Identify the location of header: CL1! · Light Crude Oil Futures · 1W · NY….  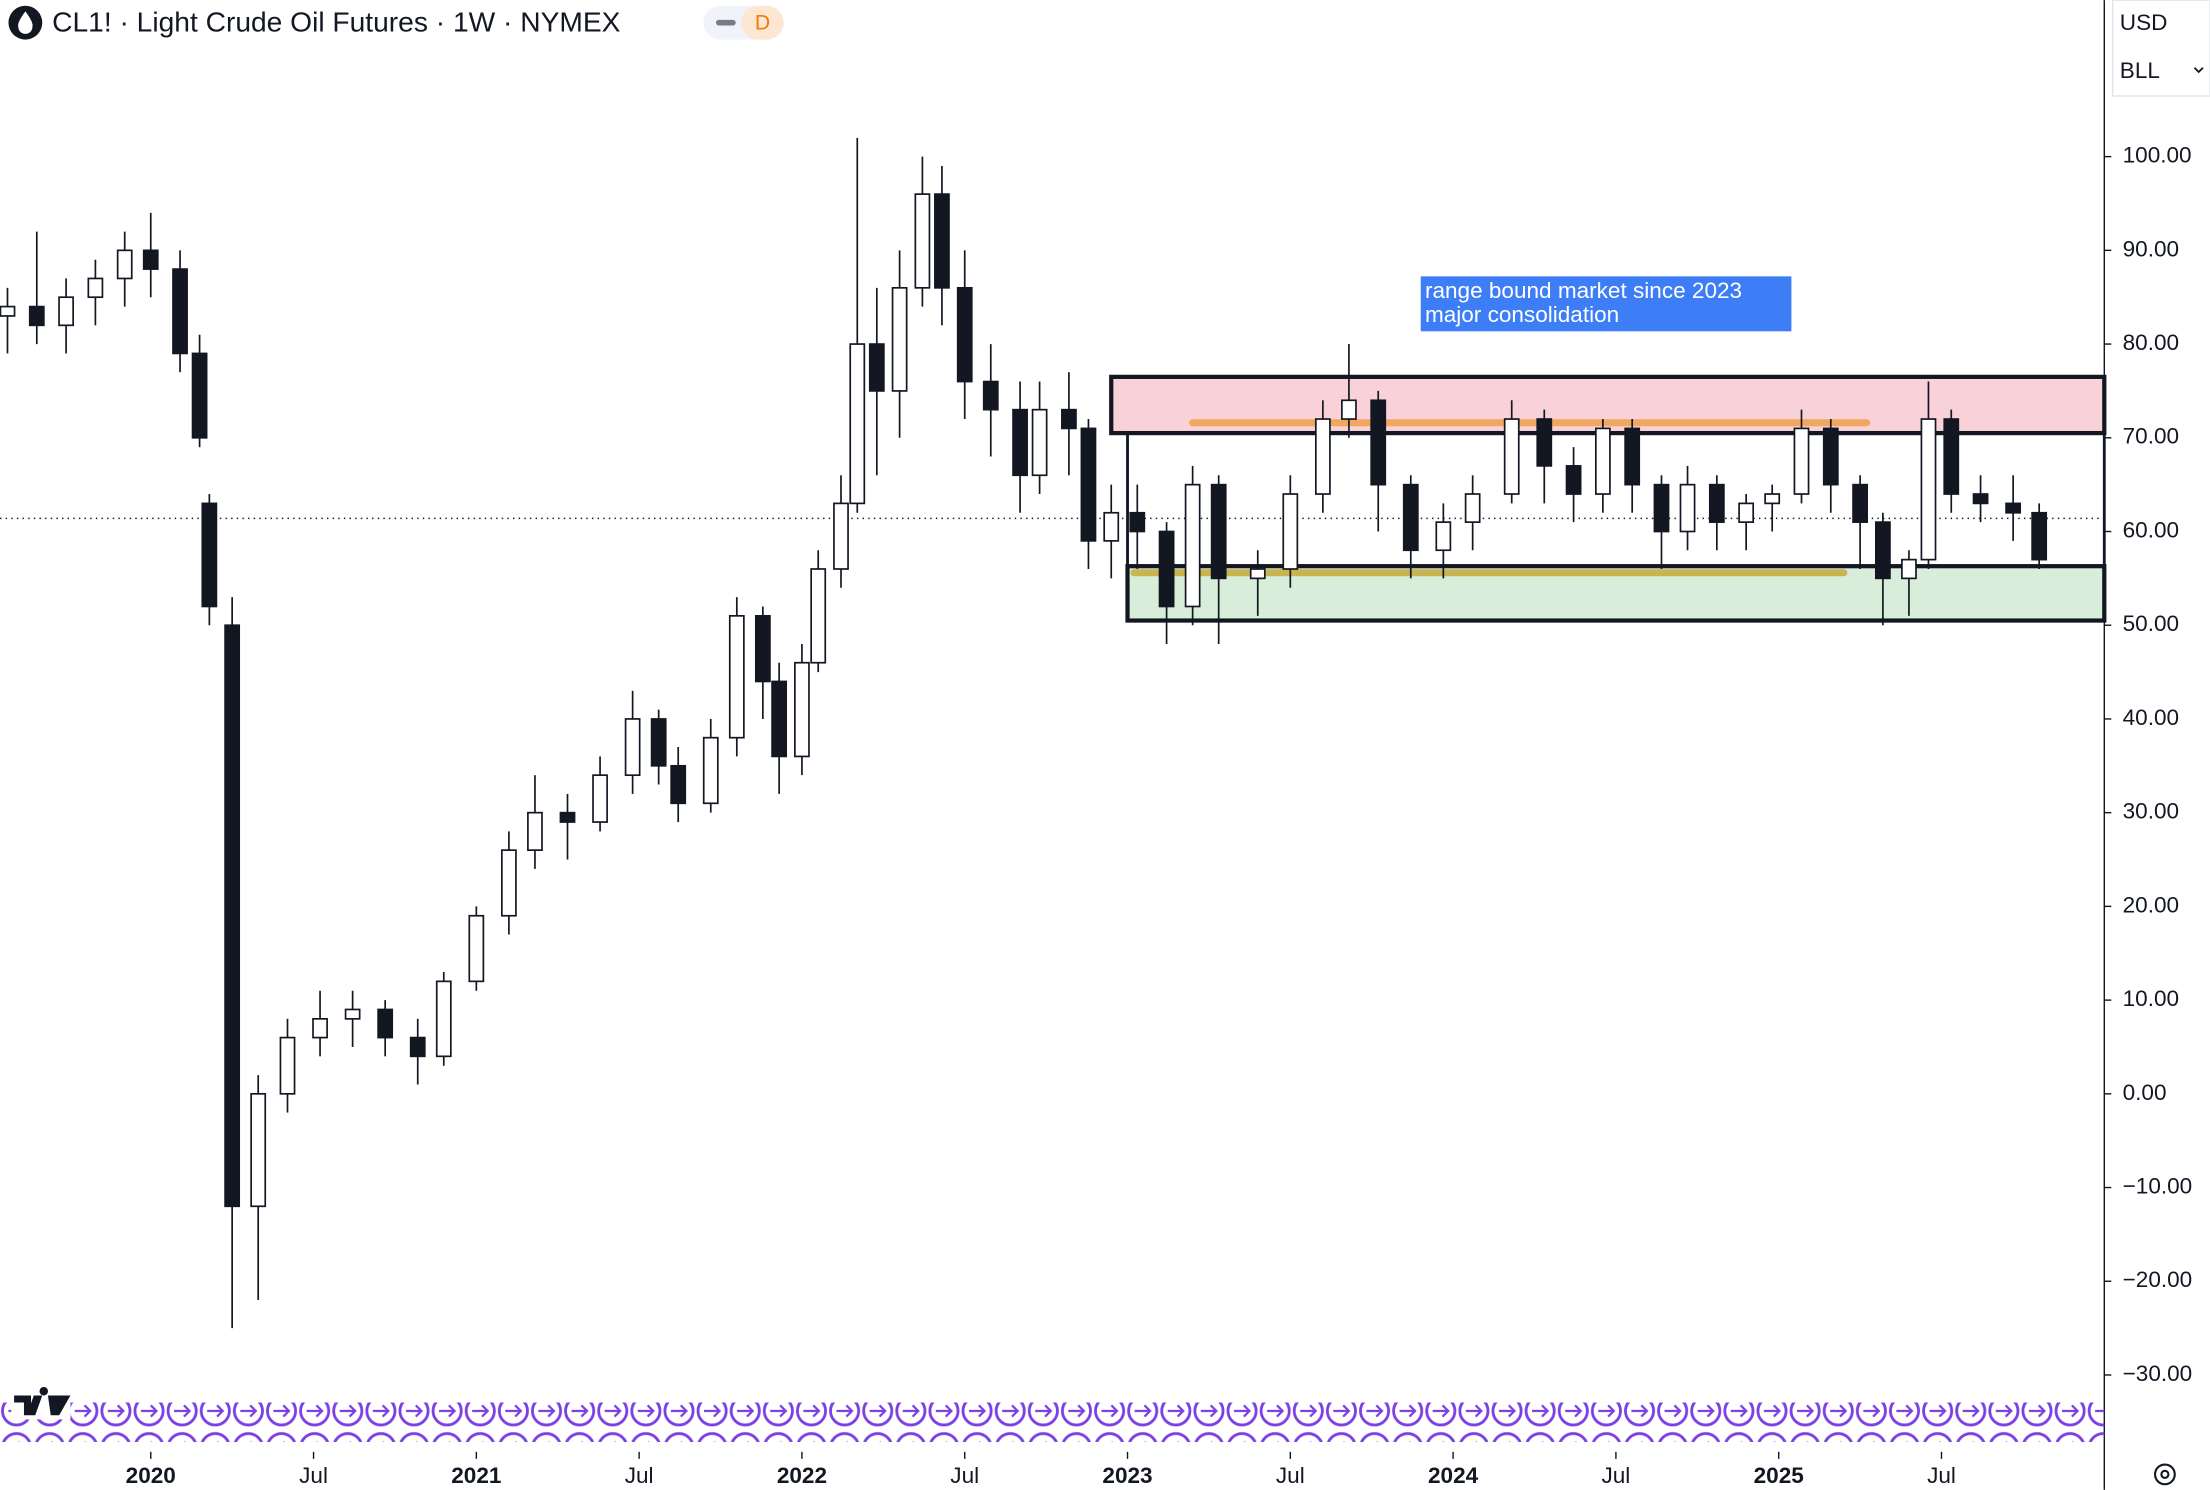
(396, 23).